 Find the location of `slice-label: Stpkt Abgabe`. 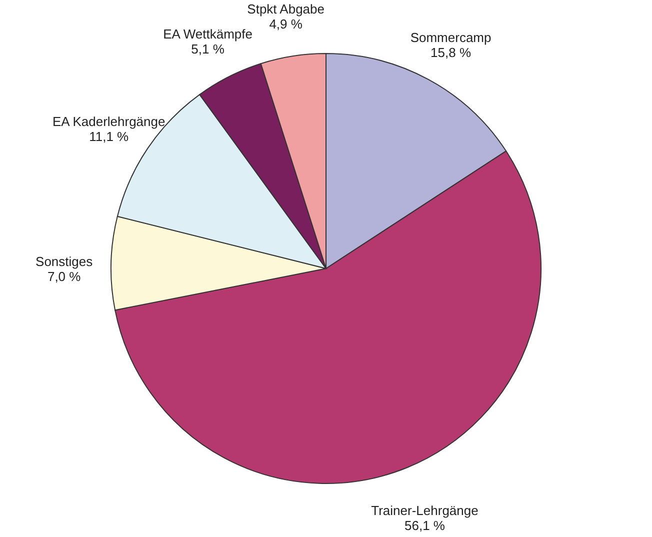

slice-label: Stpkt Abgabe is located at coordinates (285, 9).